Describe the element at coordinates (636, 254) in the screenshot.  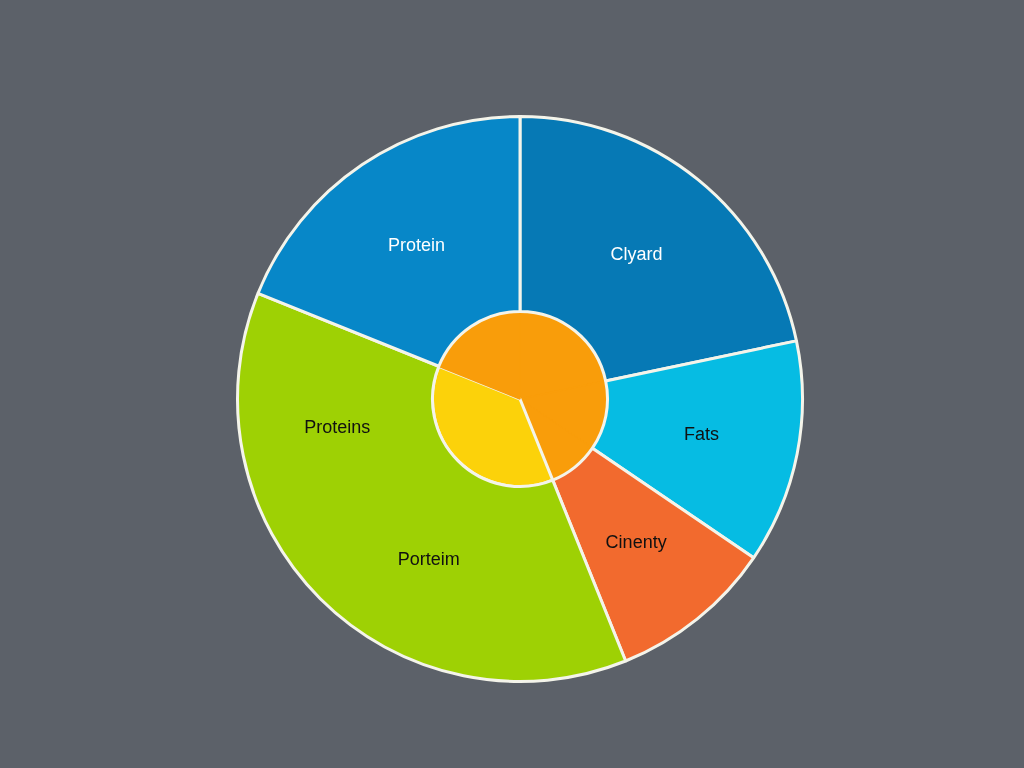
I see `slice-label: Clyard` at that location.